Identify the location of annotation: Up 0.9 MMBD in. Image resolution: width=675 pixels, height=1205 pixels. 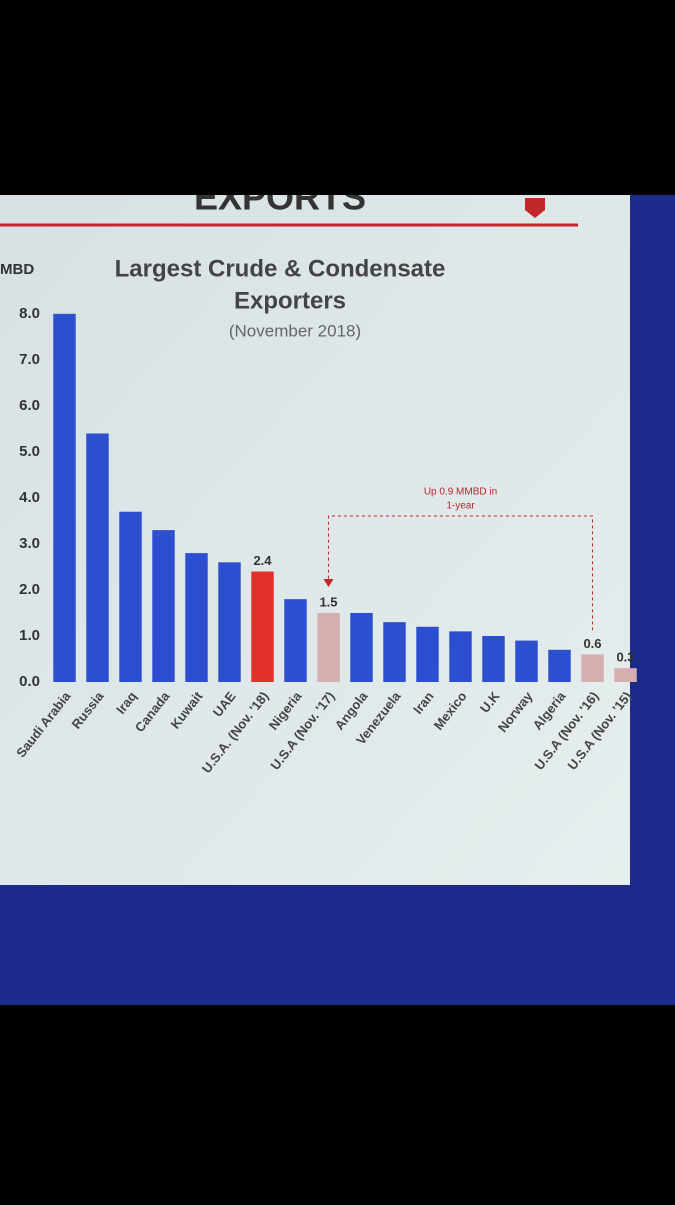
(460, 492).